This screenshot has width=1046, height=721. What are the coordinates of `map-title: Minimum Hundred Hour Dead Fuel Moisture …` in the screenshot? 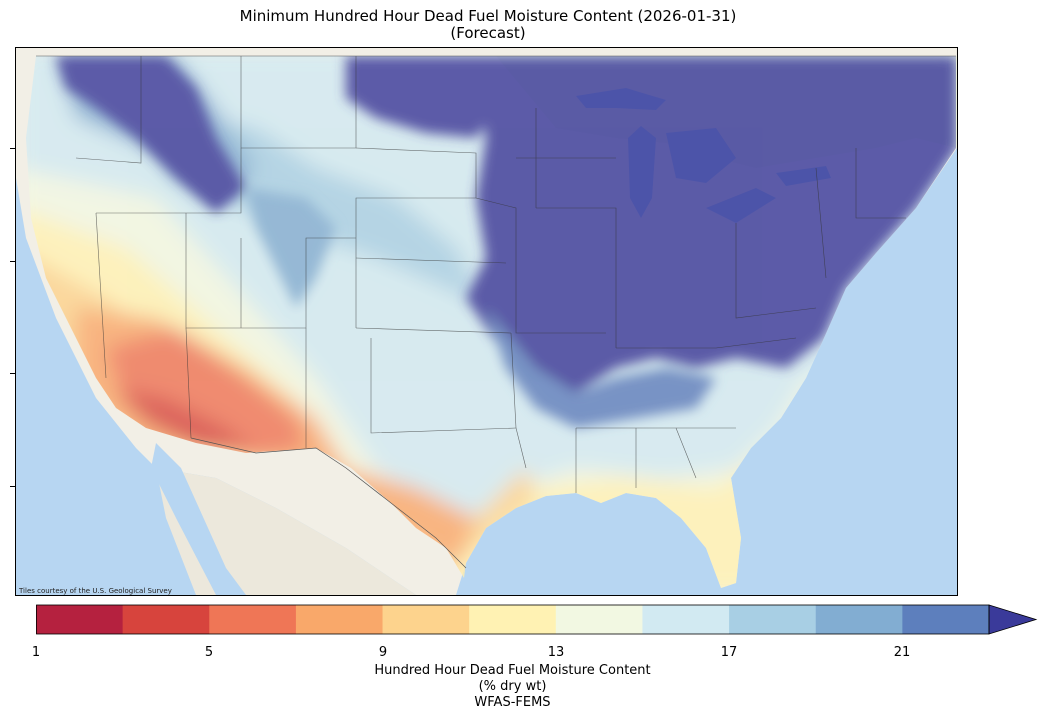 It's located at (488, 16).